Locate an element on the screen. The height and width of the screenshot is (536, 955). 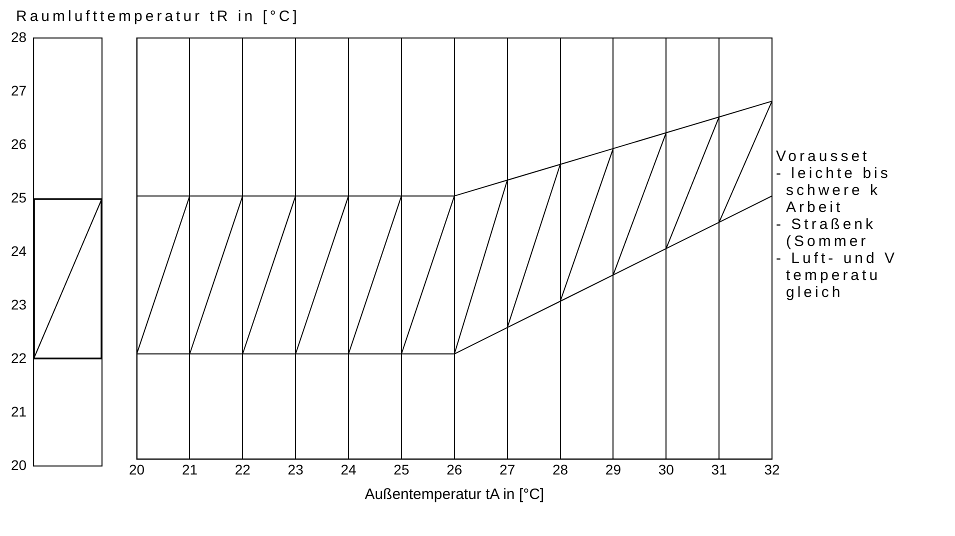
text: - leichte bis is located at coordinates (834, 173).